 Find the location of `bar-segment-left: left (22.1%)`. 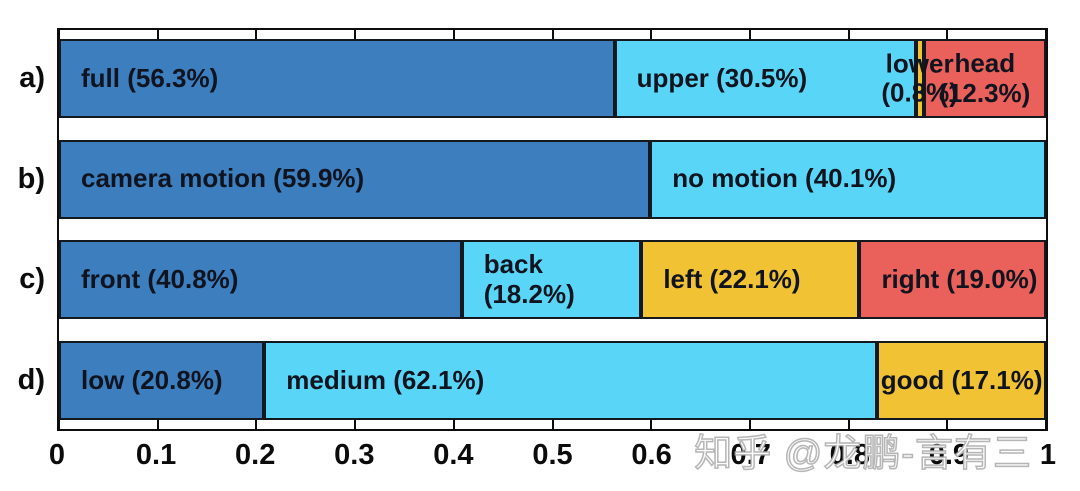

bar-segment-left: left (22.1%) is located at coordinates (750, 280).